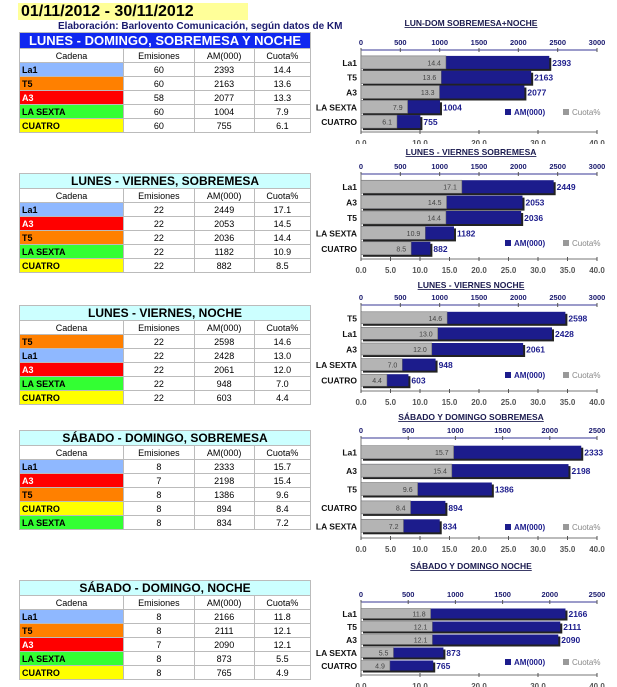  Describe the element at coordinates (282, 630) in the screenshot. I see `value-cell: 12.1` at that location.